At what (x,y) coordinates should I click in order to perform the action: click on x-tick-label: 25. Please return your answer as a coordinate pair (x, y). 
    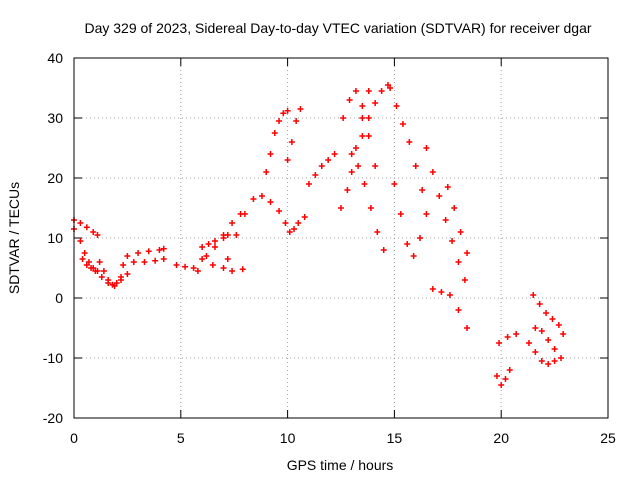
    Looking at the image, I should click on (608, 438).